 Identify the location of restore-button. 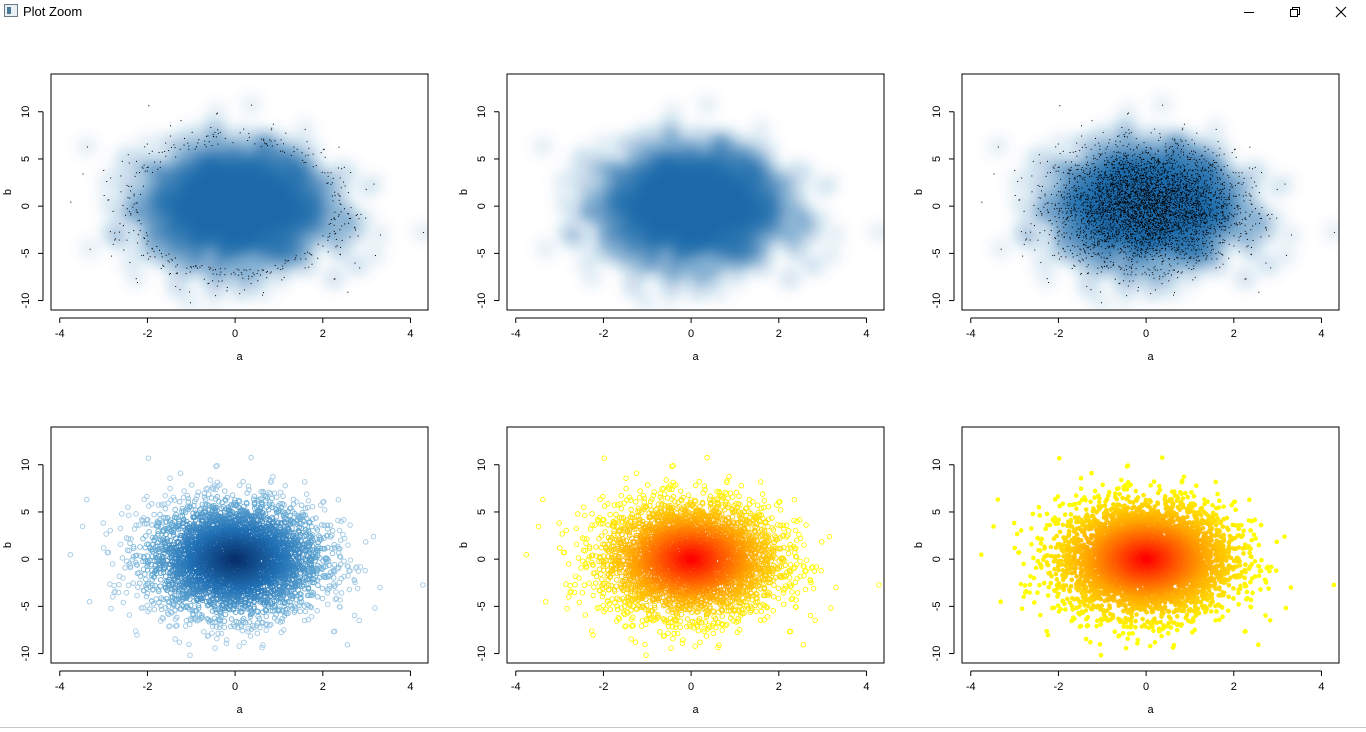
(1295, 12).